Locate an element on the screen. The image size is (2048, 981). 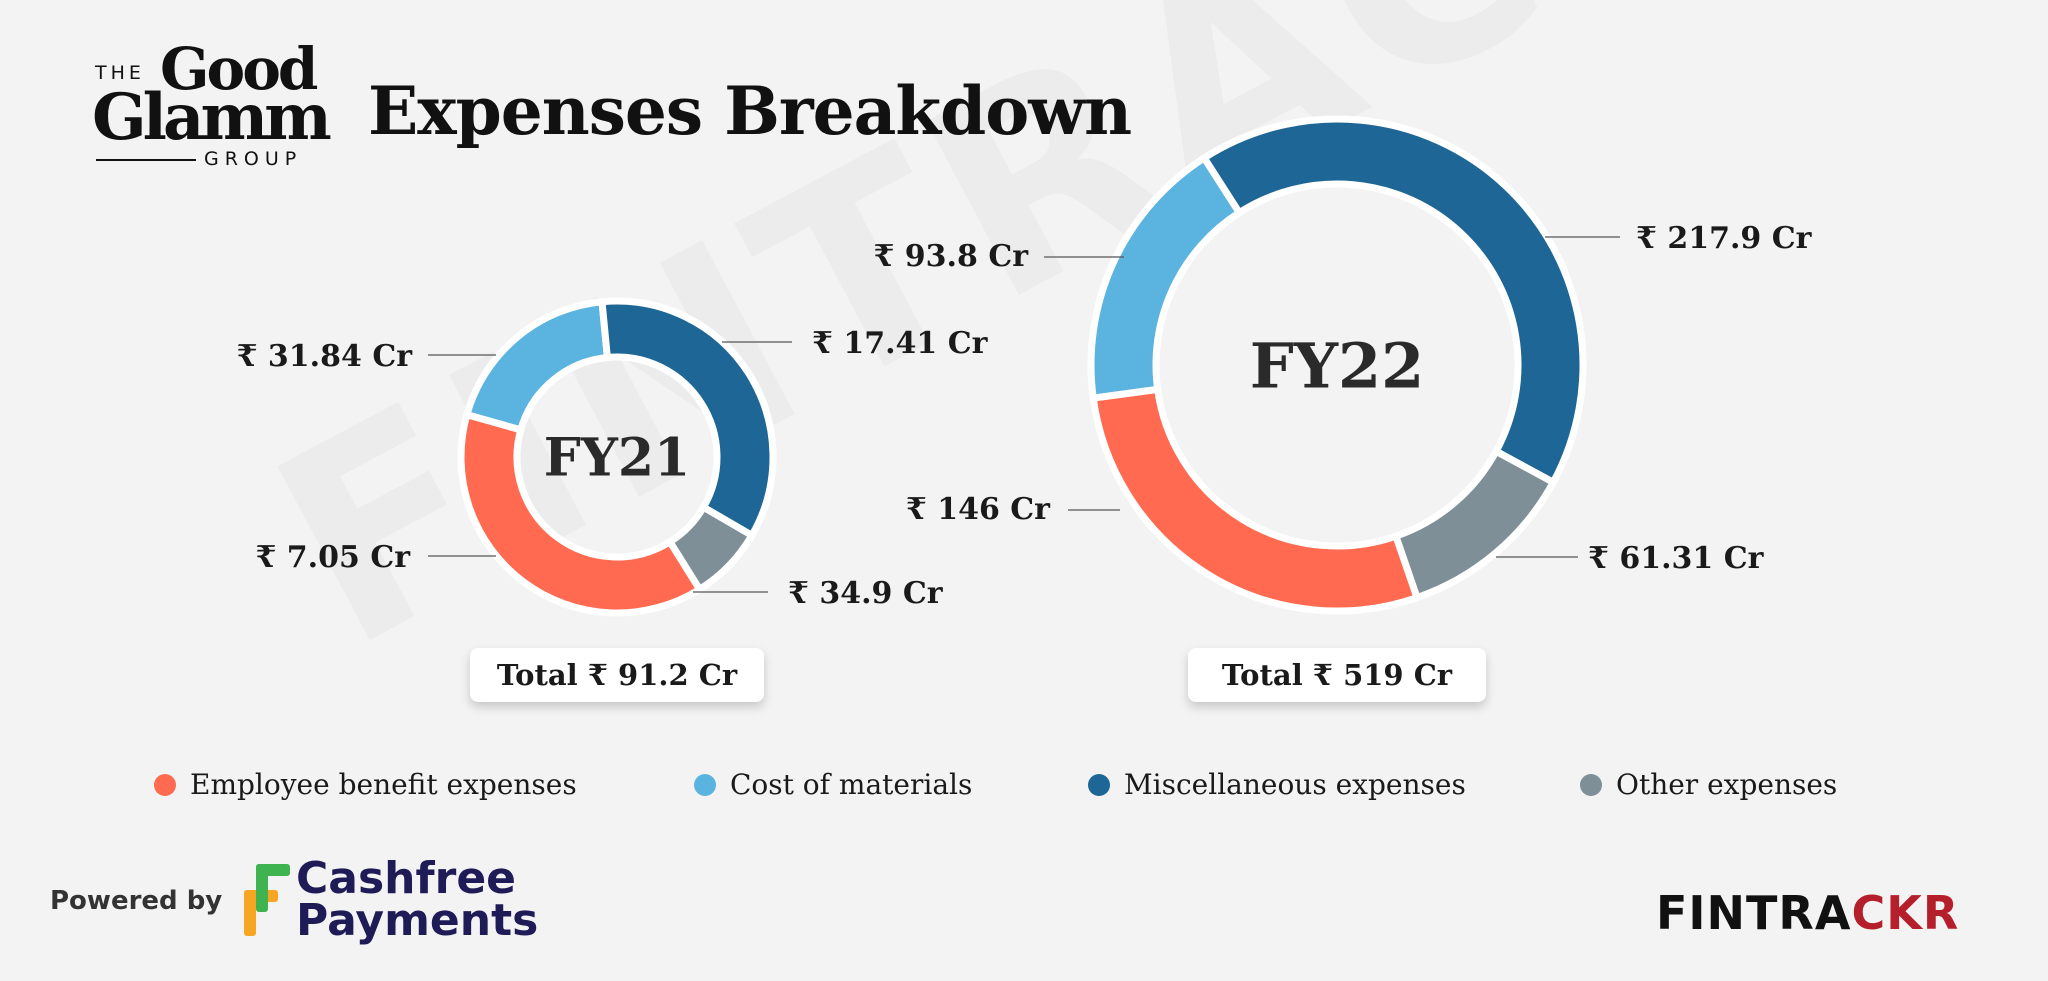
fy22-data-label-misc: ₹ 217.9 Cr is located at coordinates (1724, 238).